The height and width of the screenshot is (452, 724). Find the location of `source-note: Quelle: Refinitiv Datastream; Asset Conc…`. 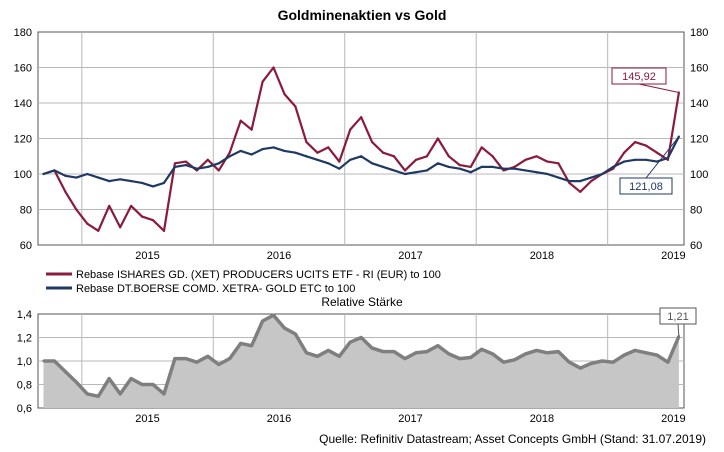

source-note: Quelle: Refinitiv Datastream; Asset Conc… is located at coordinates (512, 439).